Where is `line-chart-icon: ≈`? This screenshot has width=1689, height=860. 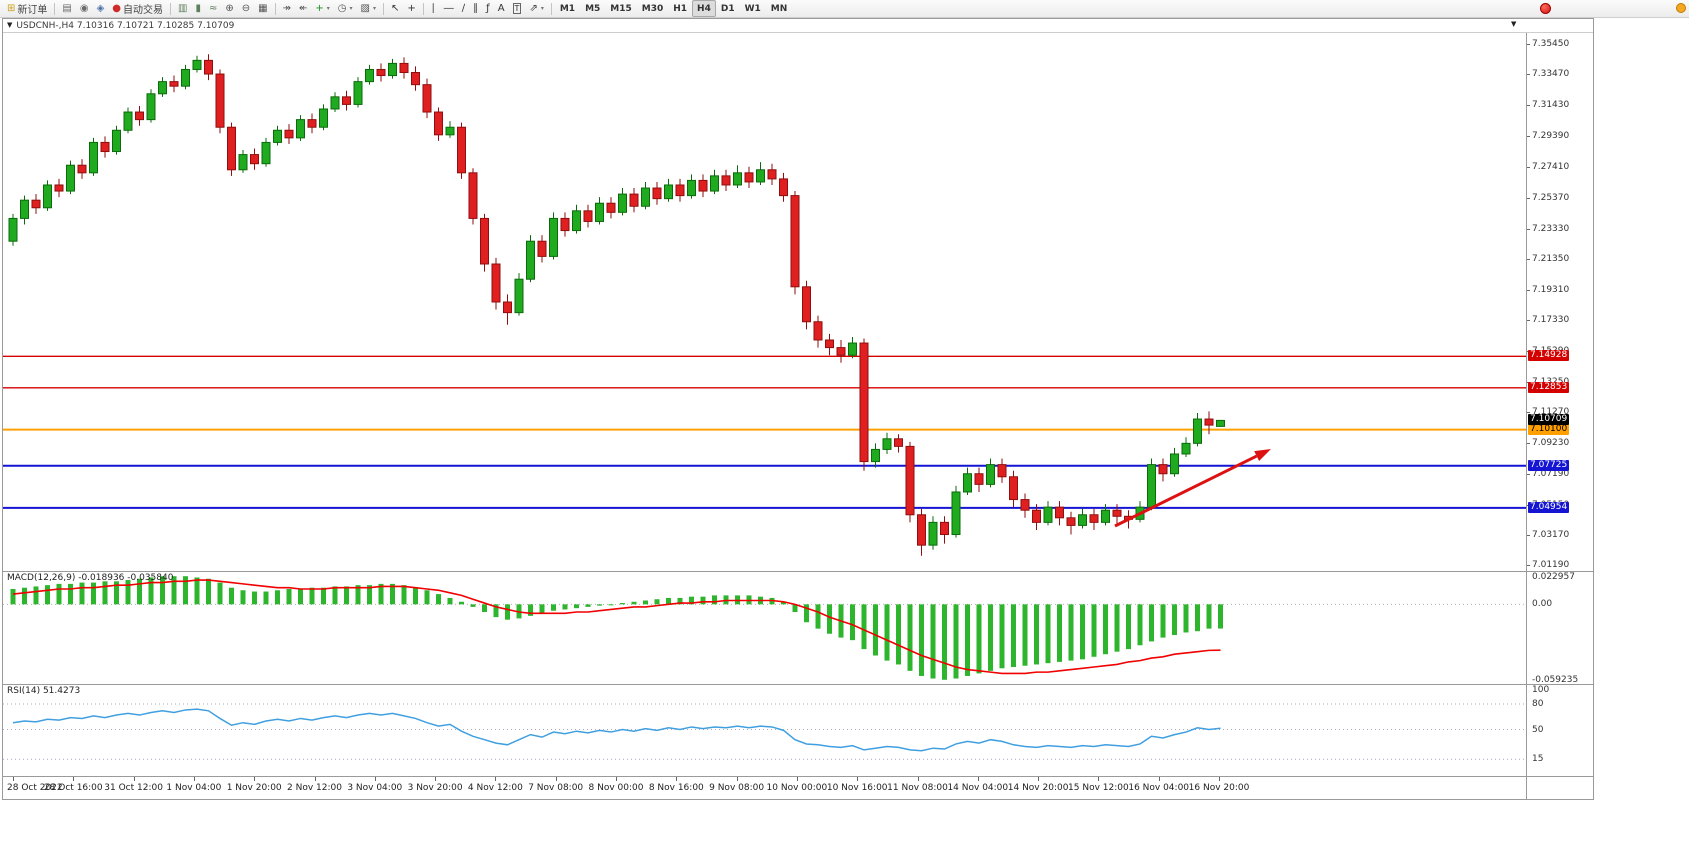 line-chart-icon: ≈ is located at coordinates (213, 8).